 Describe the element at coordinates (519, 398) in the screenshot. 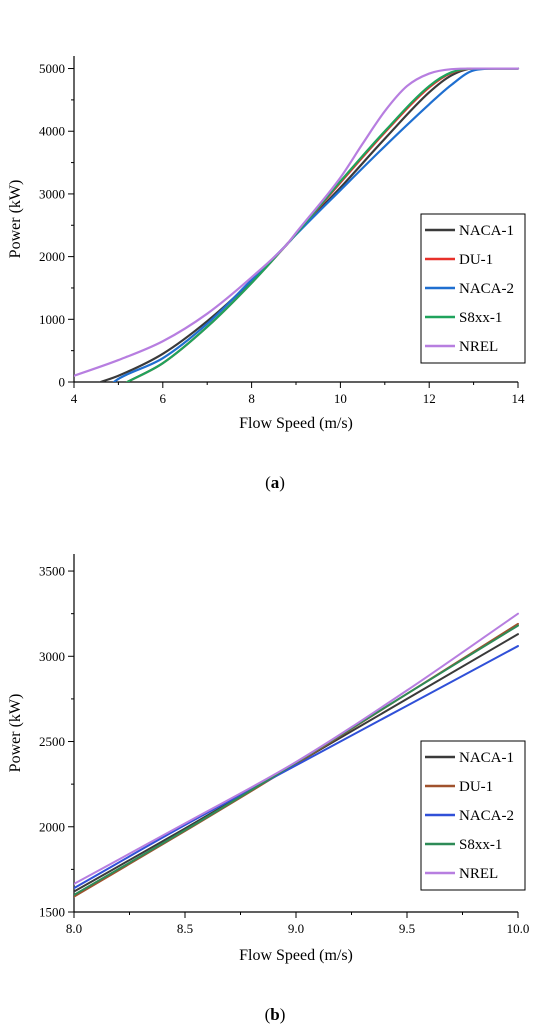

I see `x-tick-label: 14` at that location.